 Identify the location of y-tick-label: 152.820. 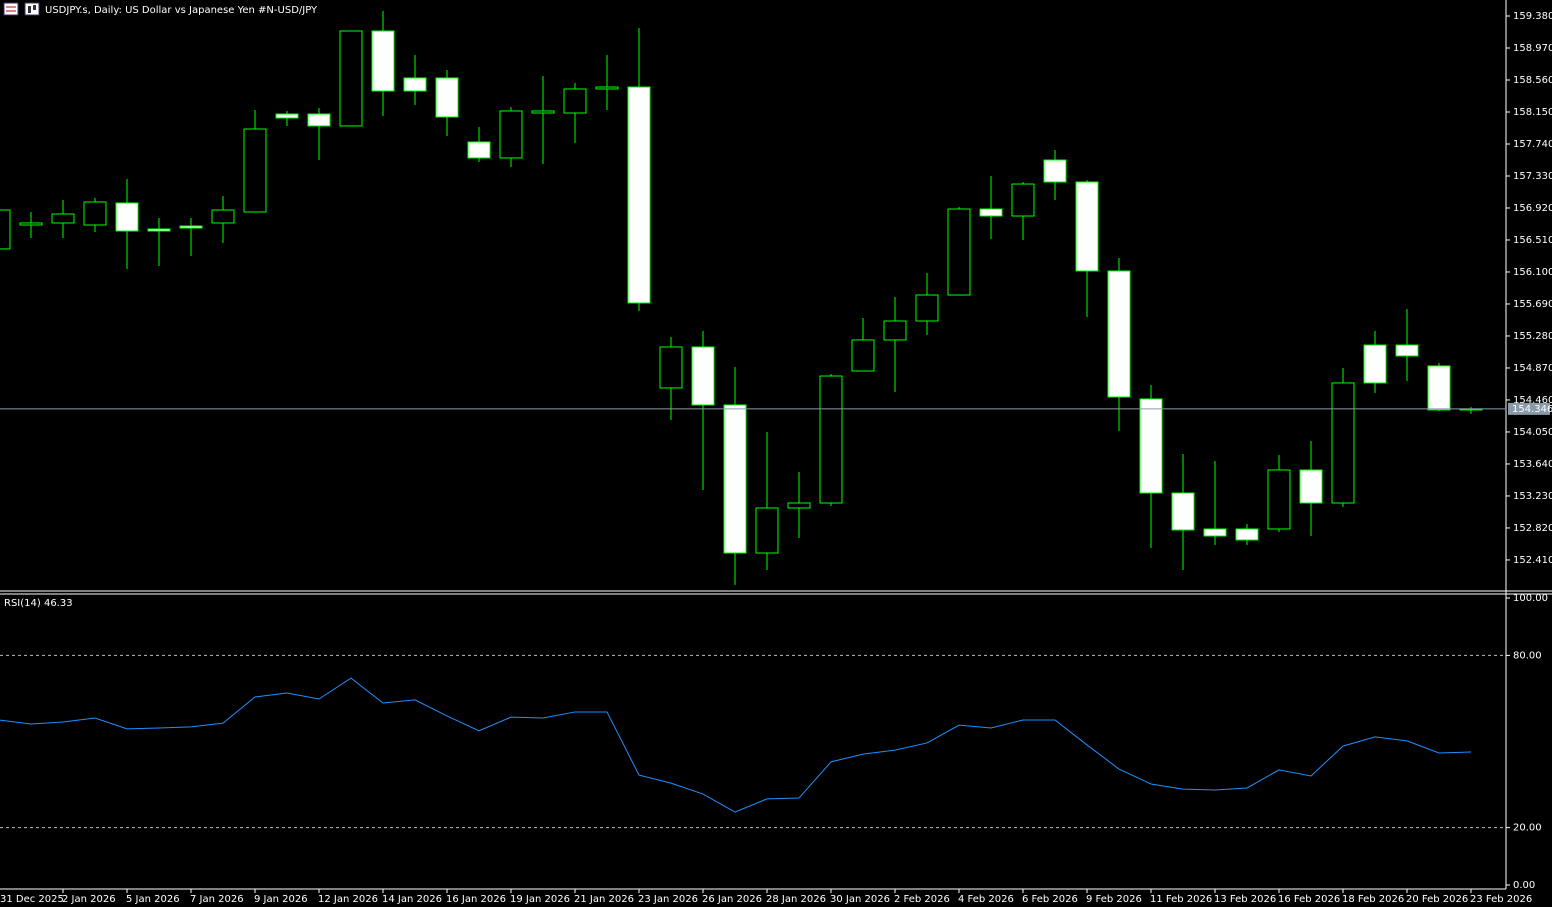
(1532, 528).